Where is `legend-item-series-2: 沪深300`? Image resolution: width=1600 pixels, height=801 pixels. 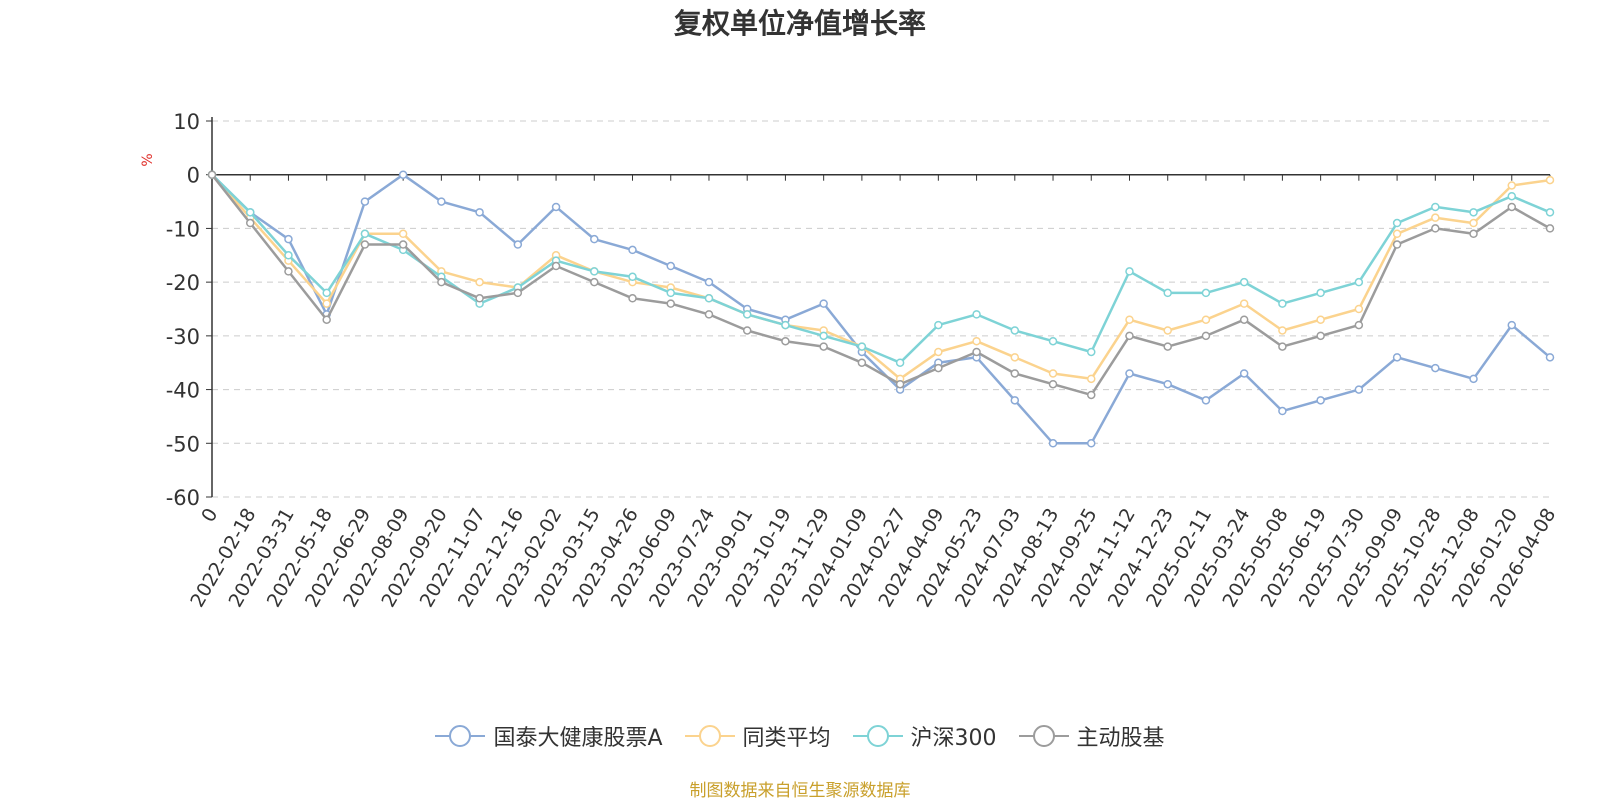 legend-item-series-2: 沪深300 is located at coordinates (924, 736).